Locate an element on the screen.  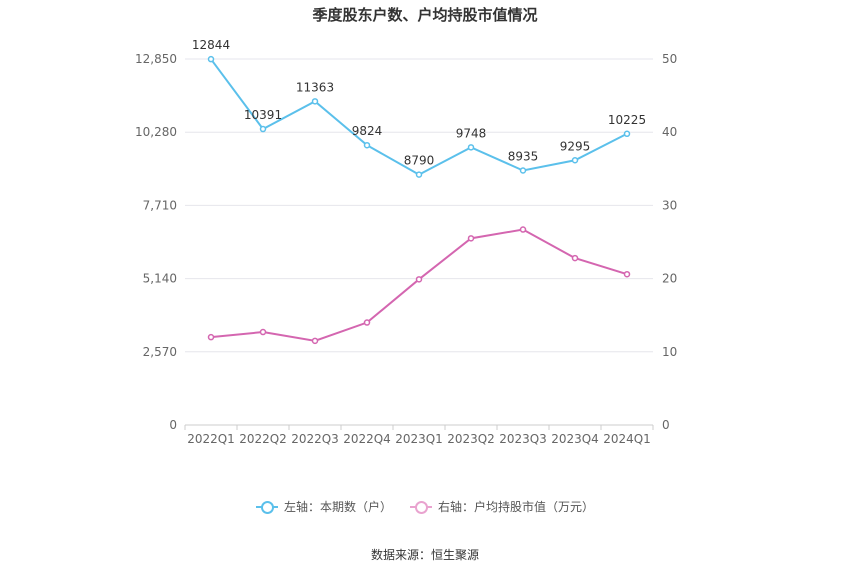
chart-title: 季度股东户数、户均持股市值情况 is located at coordinates (425, 15).